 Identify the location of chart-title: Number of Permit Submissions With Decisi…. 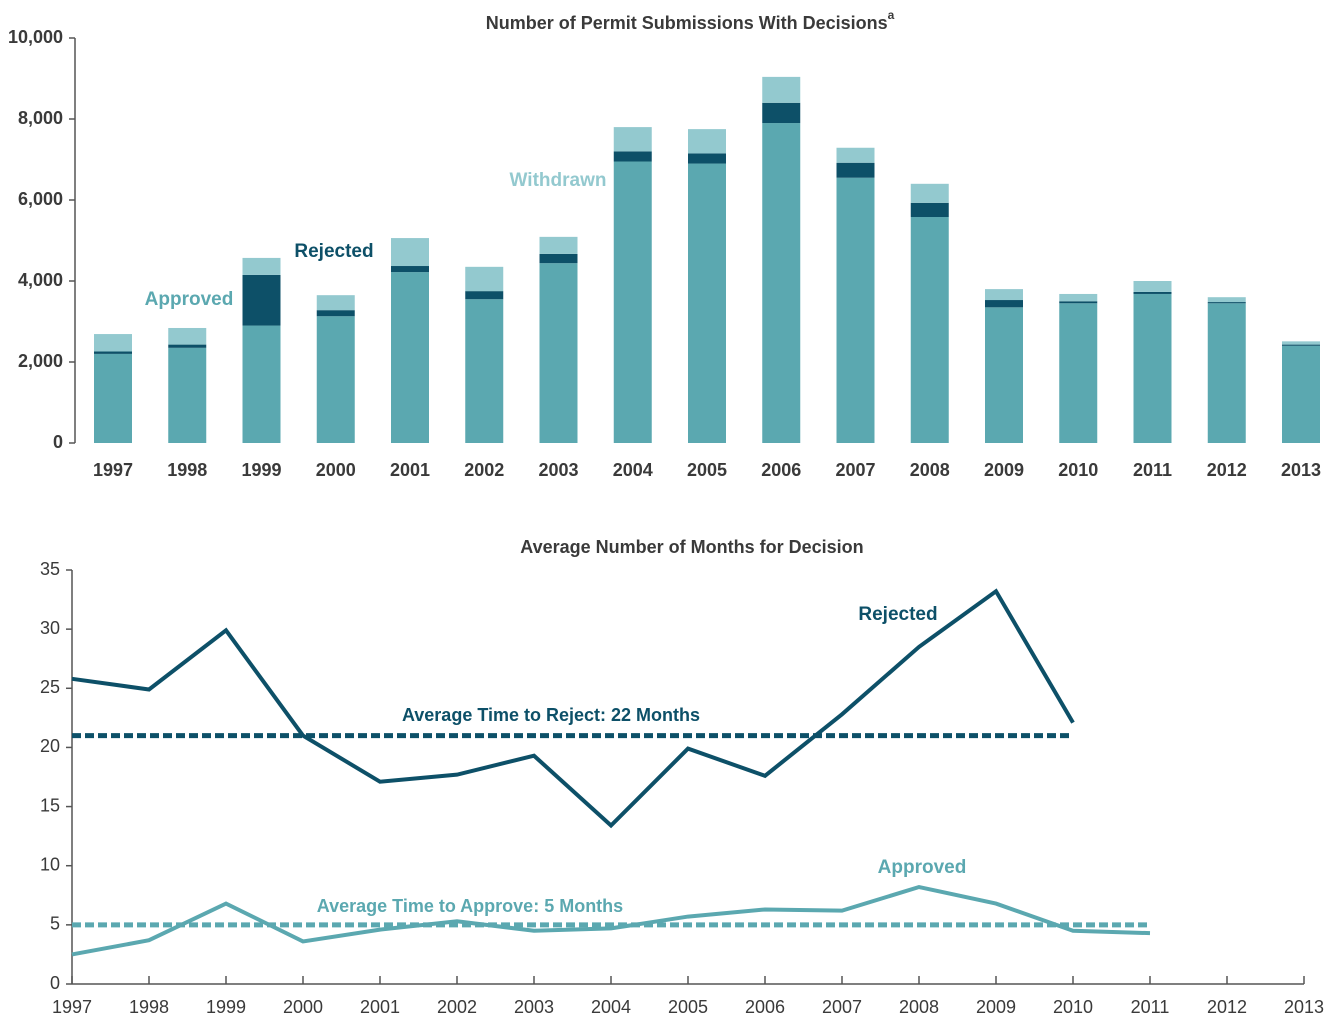
(690, 20).